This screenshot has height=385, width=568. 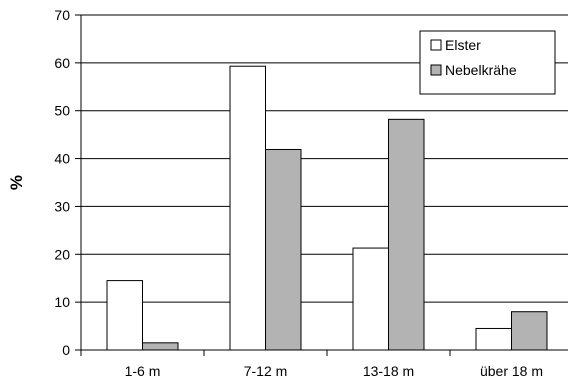 I want to click on y-tick-label: 30, so click(x=62, y=206).